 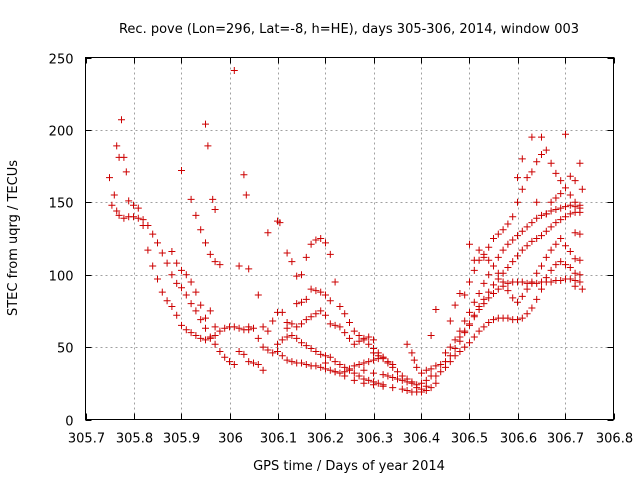 I want to click on x-tick-label: 305.9, so click(x=181, y=439).